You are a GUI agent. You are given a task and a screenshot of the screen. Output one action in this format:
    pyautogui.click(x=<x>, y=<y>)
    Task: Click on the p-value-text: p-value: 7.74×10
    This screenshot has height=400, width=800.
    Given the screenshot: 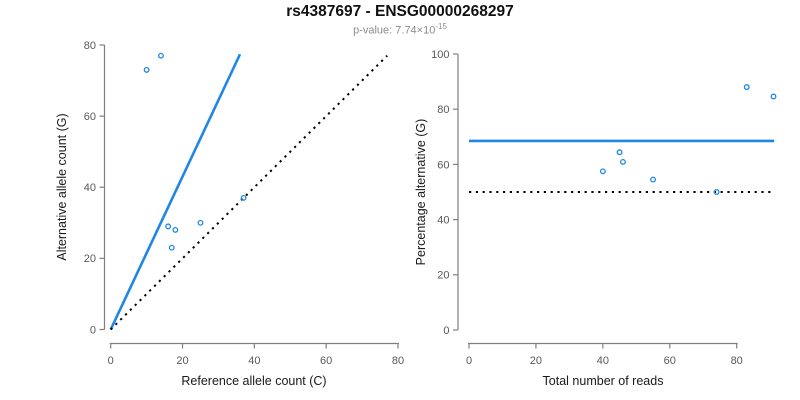 What is the action you would take?
    pyautogui.click(x=394, y=30)
    